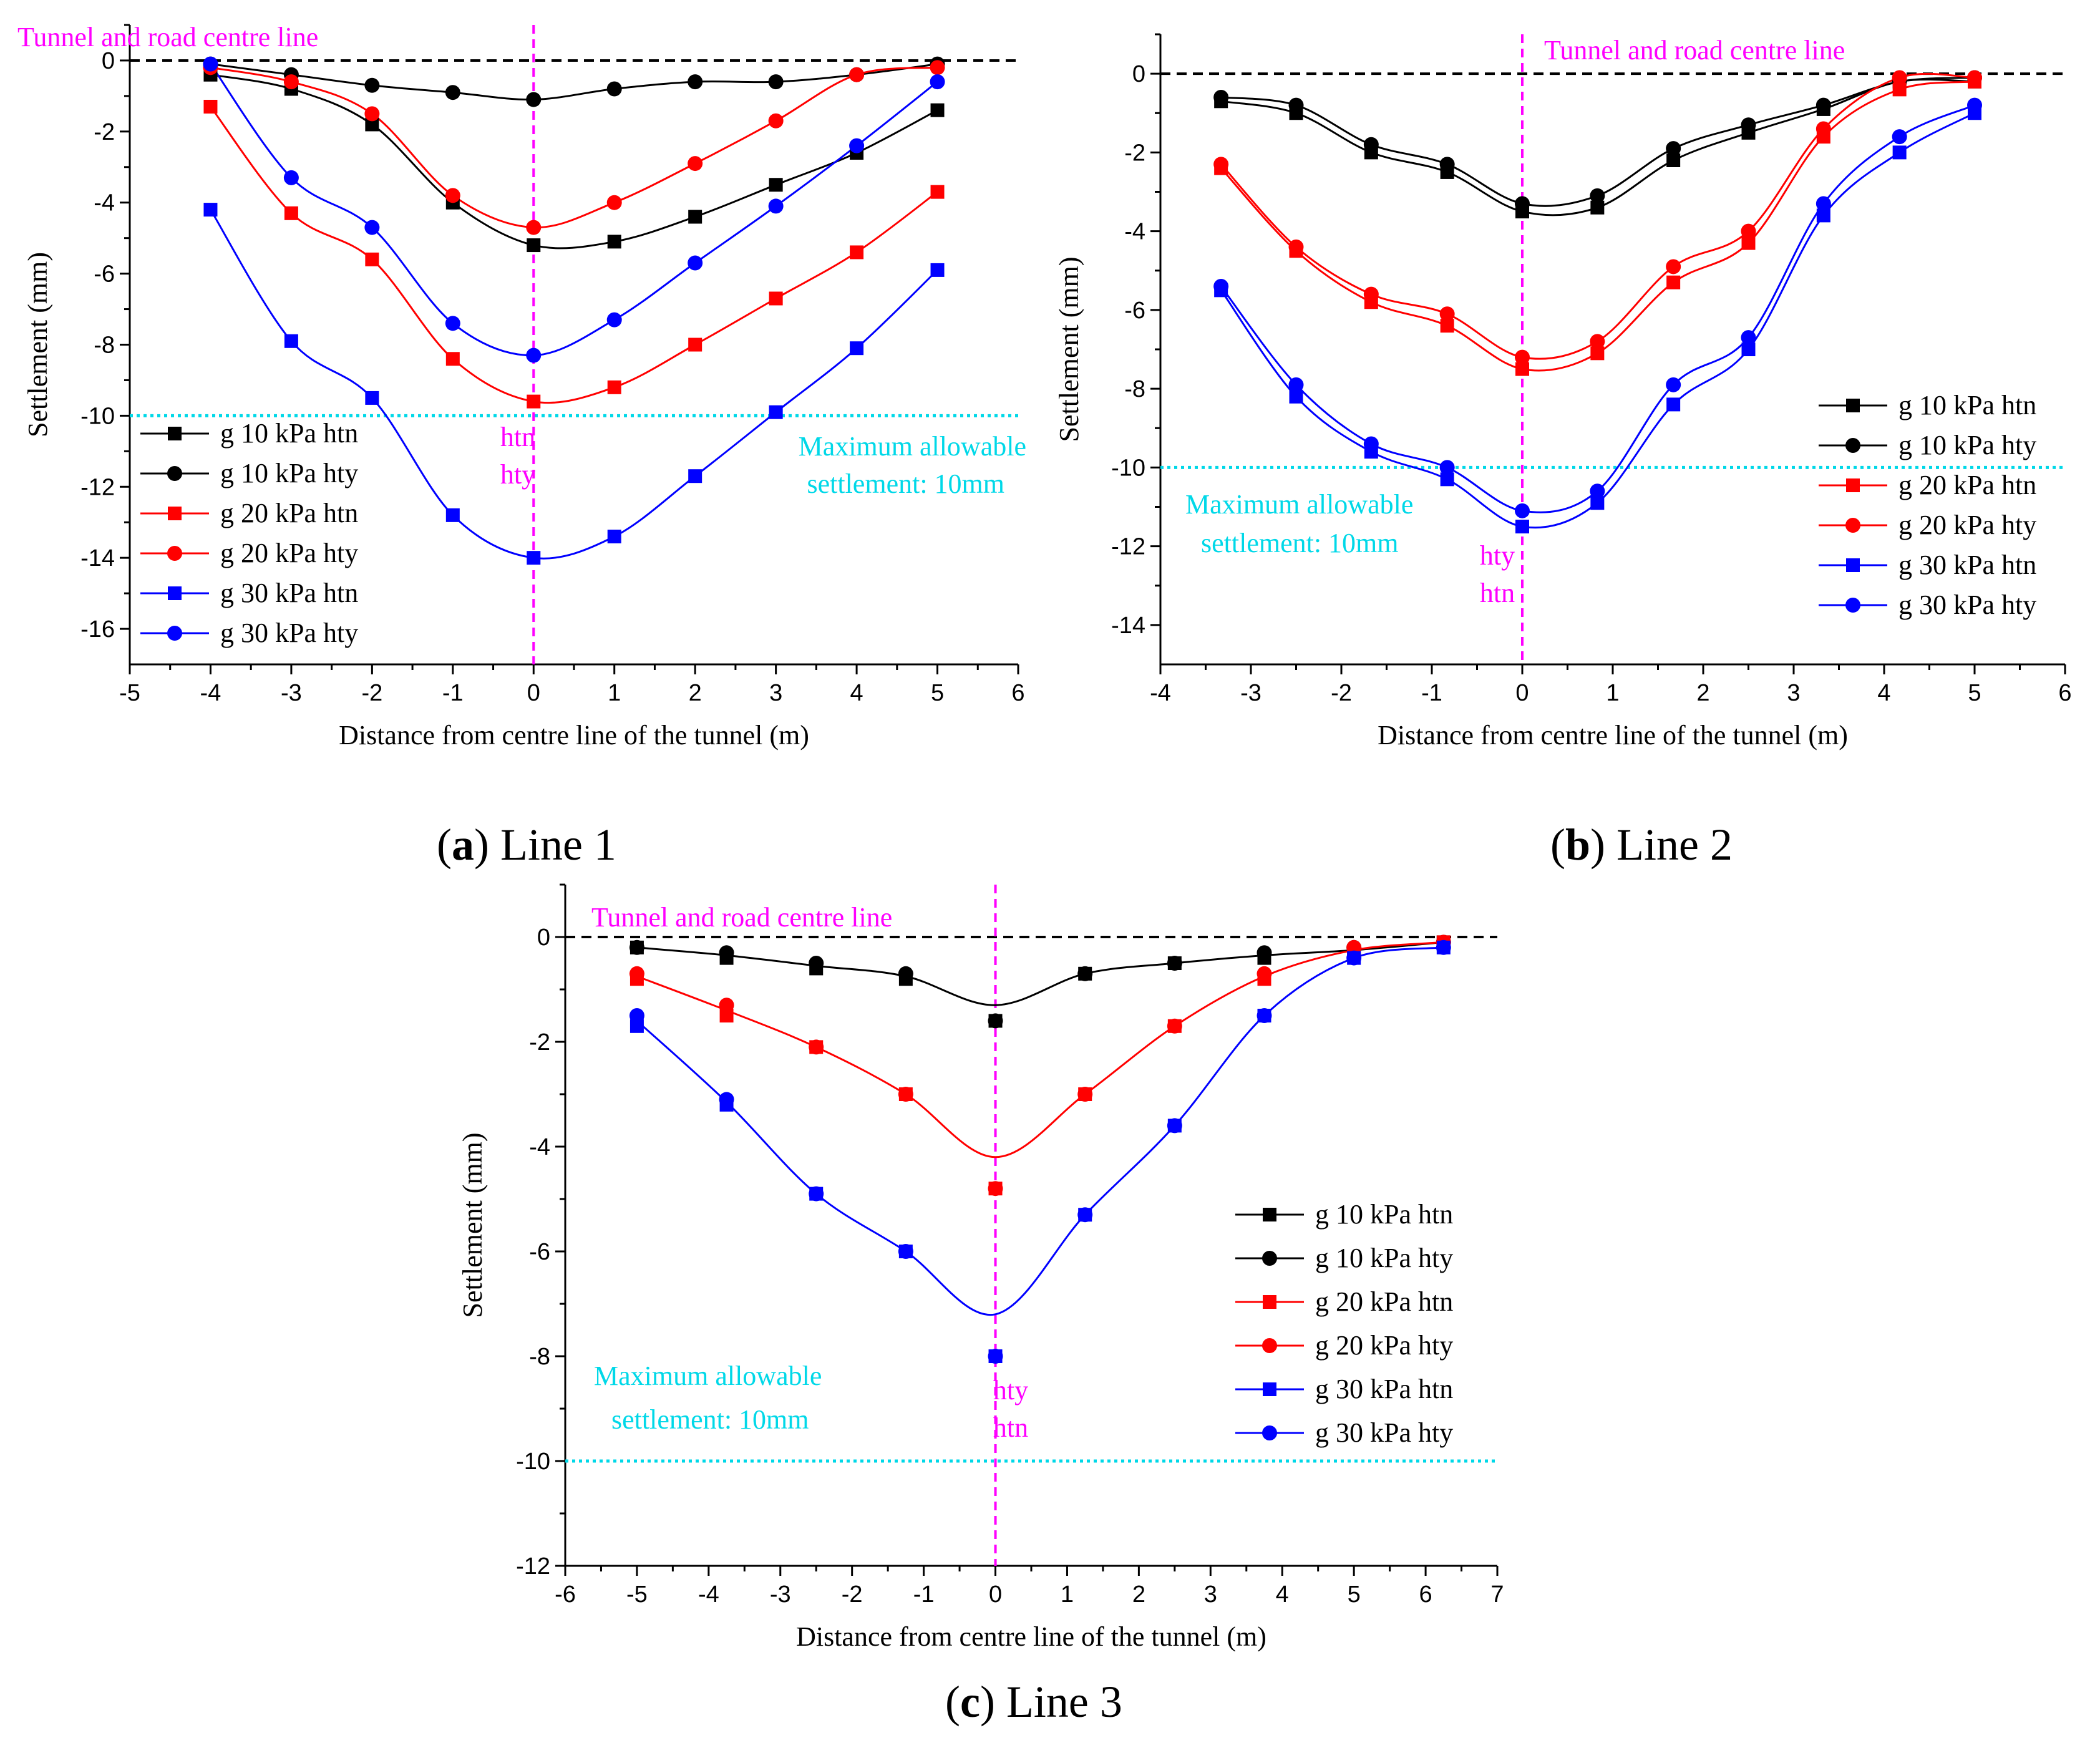 The width and height of the screenshot is (2100, 1748). I want to click on centre-marker-label-2: htn, so click(1497, 593).